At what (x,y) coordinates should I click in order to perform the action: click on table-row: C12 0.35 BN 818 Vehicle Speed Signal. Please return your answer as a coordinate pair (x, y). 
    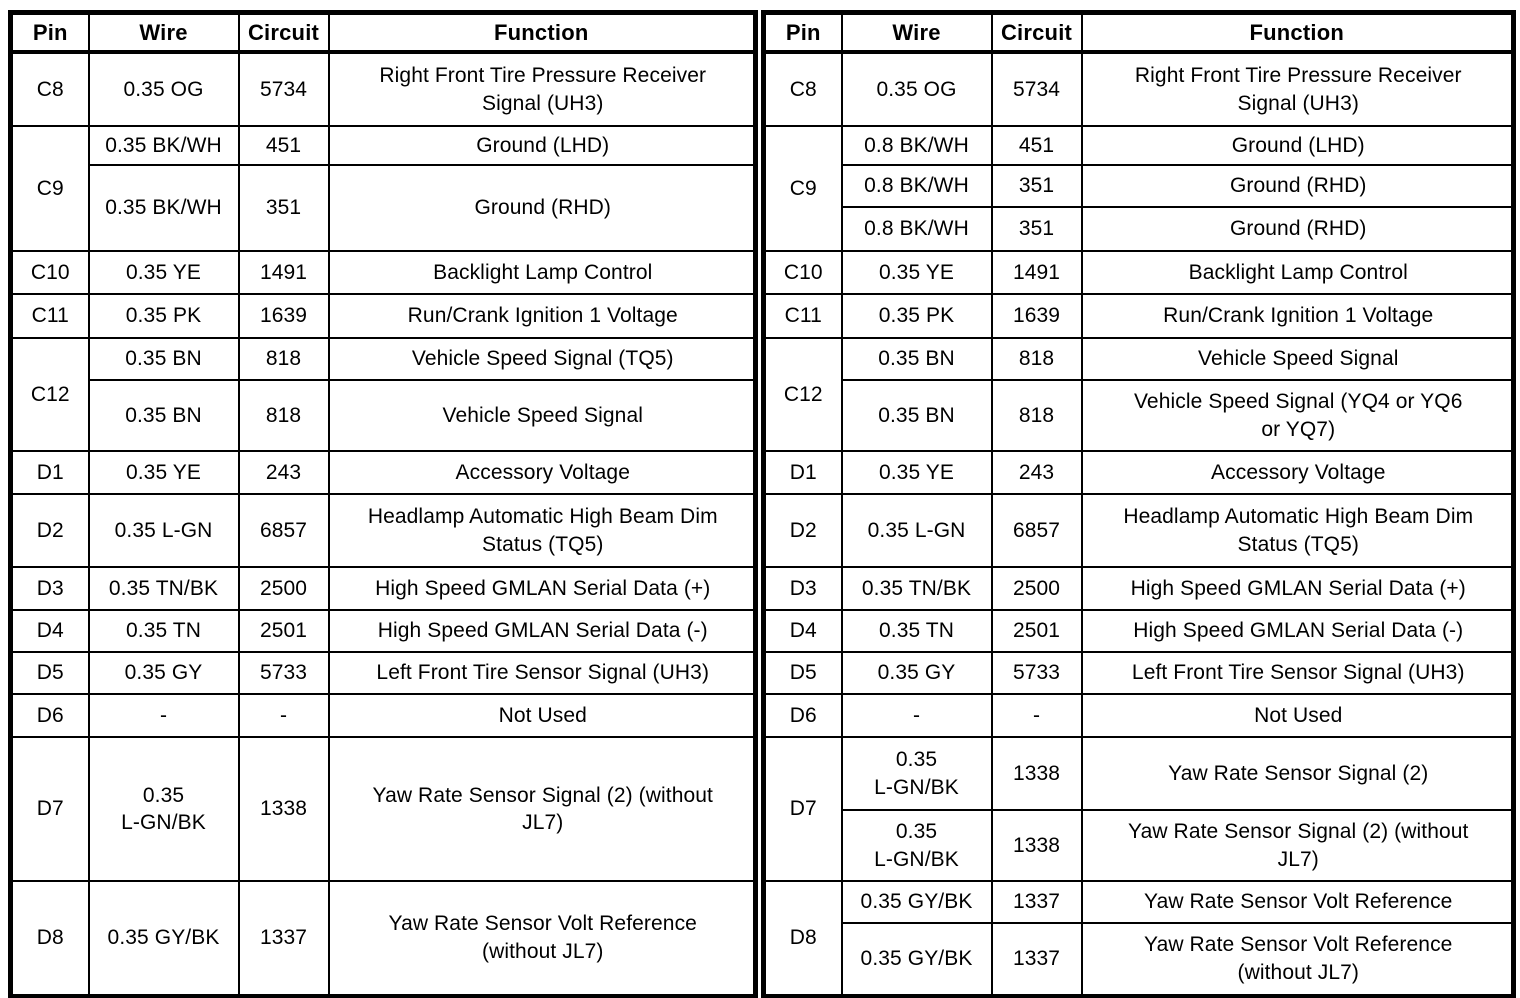
    Looking at the image, I should click on (1138, 394).